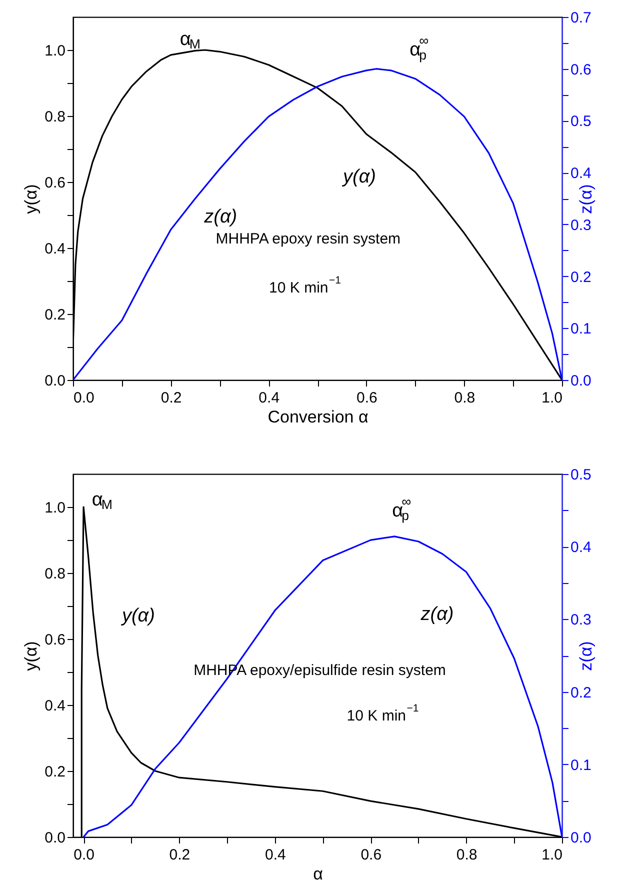 This screenshot has height=885, width=628. I want to click on annotation: MHHPA epoxy resin system, so click(308, 239).